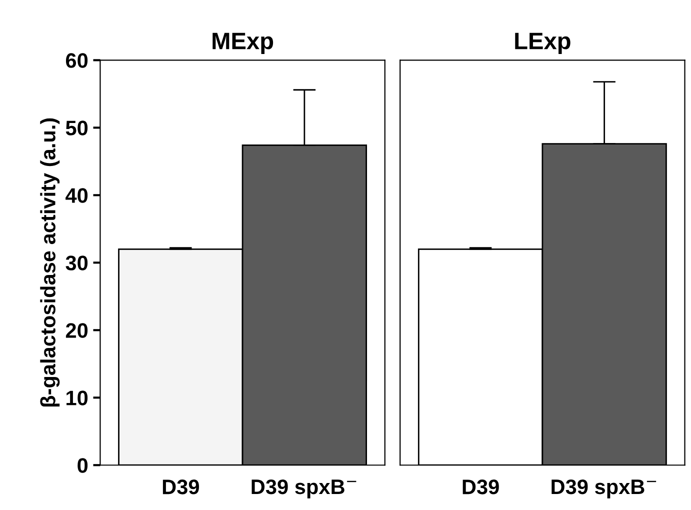  Describe the element at coordinates (77, 330) in the screenshot. I see `y-tick-label: 20` at that location.